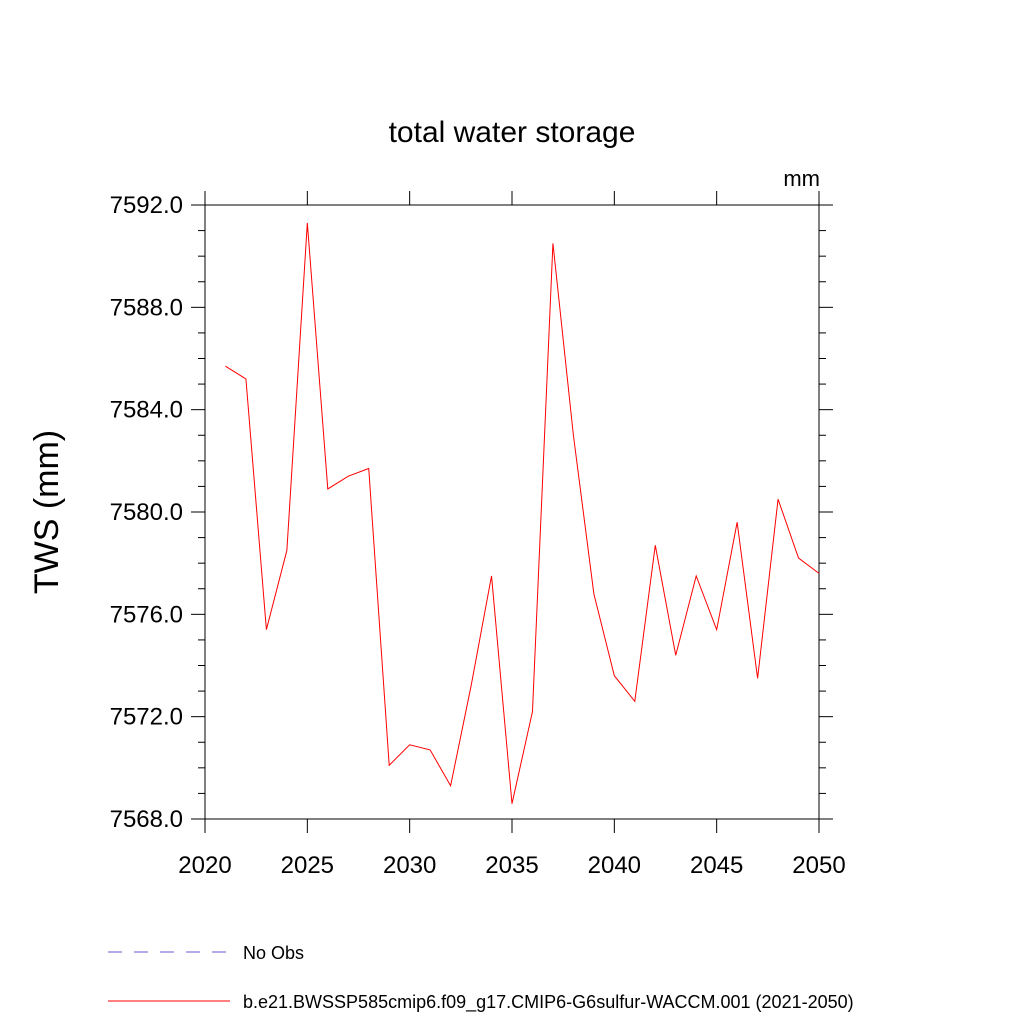 This screenshot has height=1024, width=1024. I want to click on x-tick-label: 2035, so click(511, 865).